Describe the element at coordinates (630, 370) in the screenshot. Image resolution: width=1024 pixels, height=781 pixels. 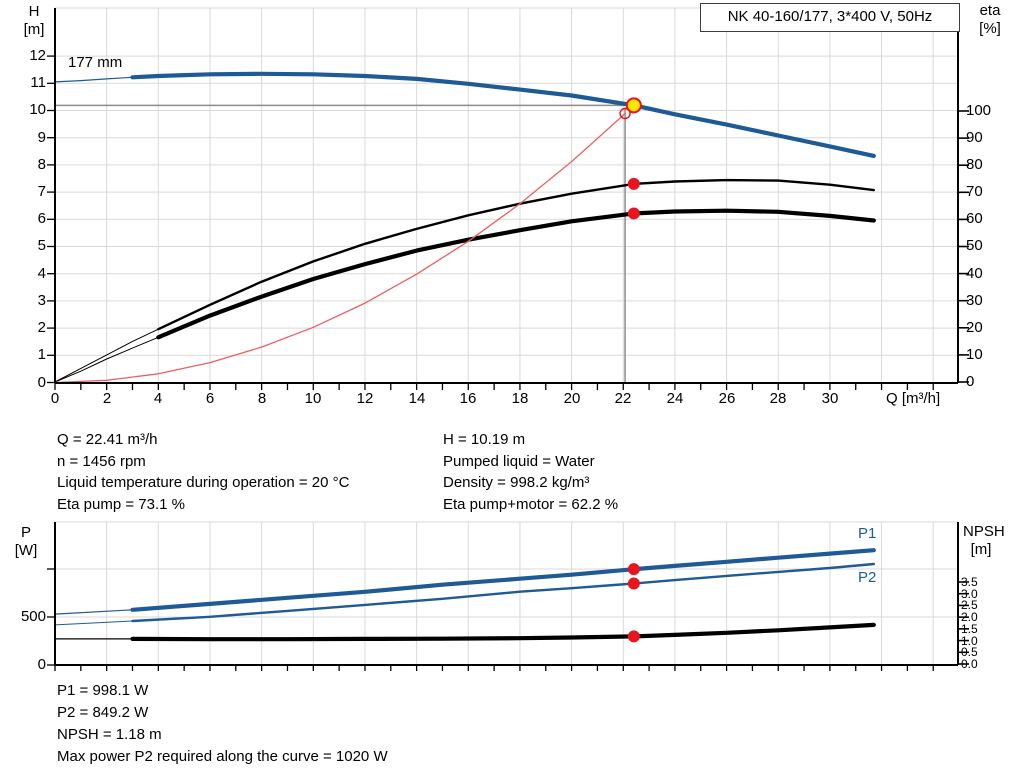
I see `operating-point-markers` at that location.